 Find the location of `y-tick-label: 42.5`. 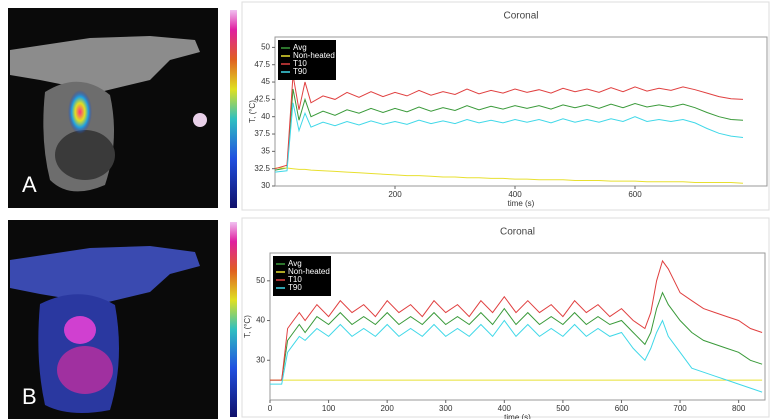

y-tick-label: 42.5 is located at coordinates (262, 98).